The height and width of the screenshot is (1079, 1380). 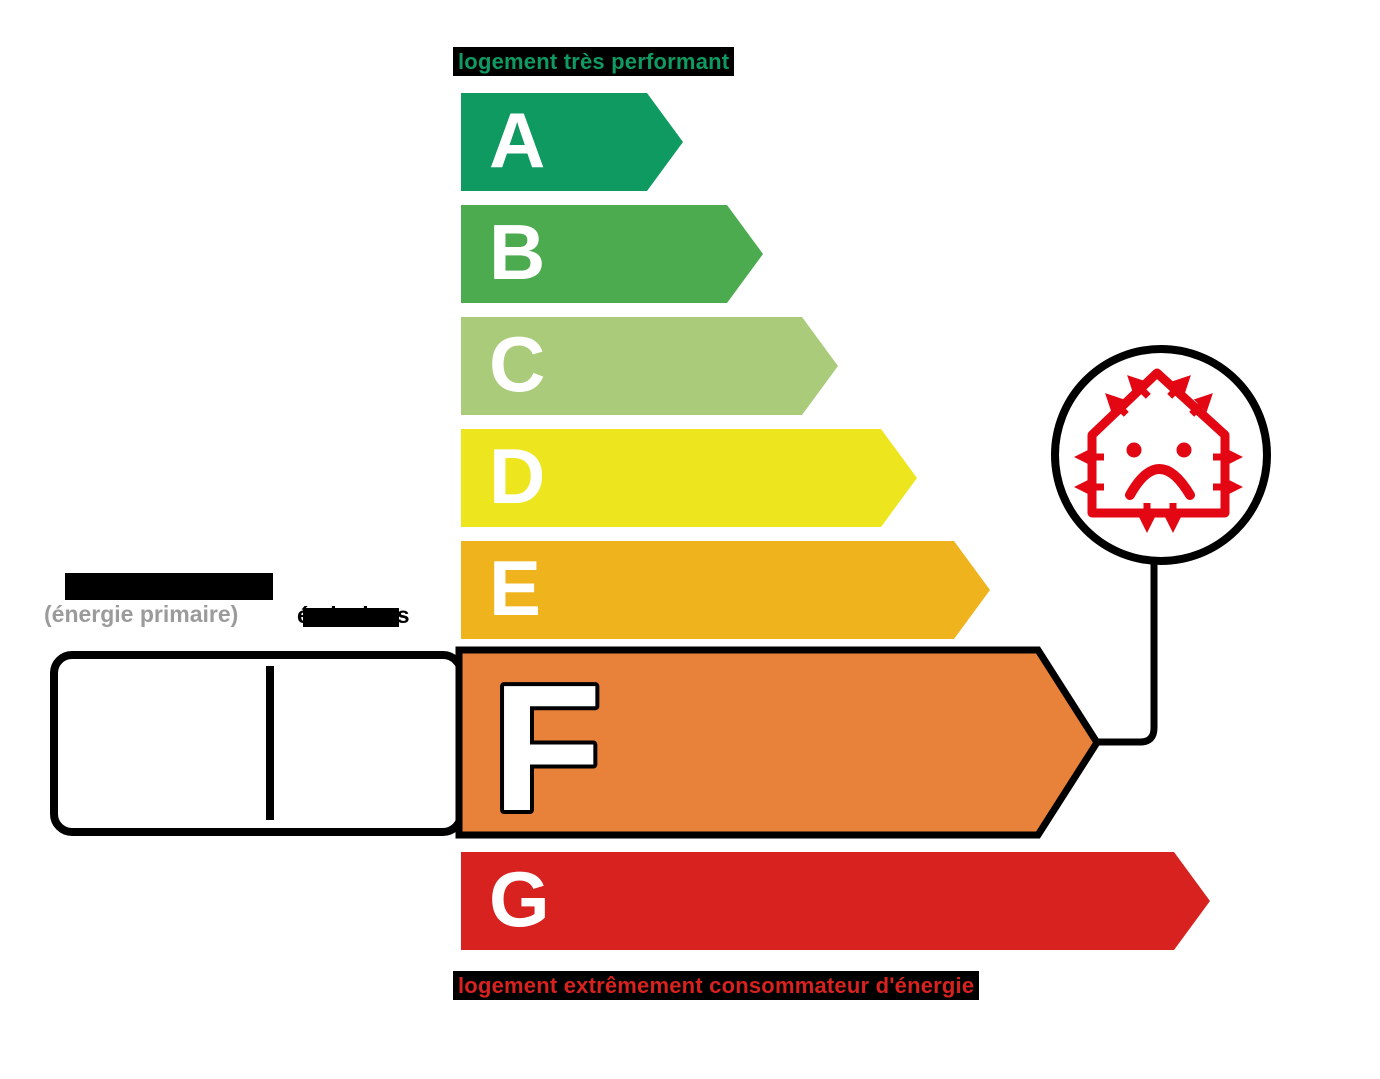 I want to click on value-box, so click(x=257, y=743).